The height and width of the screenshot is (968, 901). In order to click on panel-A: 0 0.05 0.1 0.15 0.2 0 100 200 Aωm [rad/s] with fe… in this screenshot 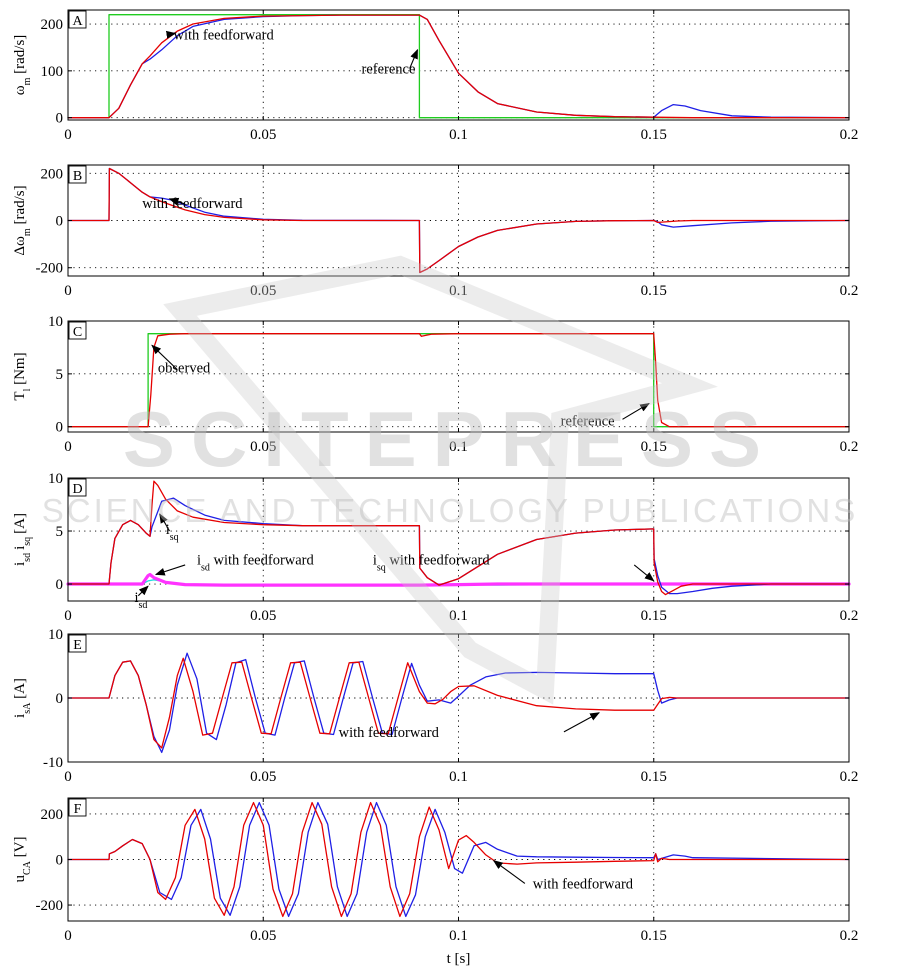, I will do `click(435, 76)`.